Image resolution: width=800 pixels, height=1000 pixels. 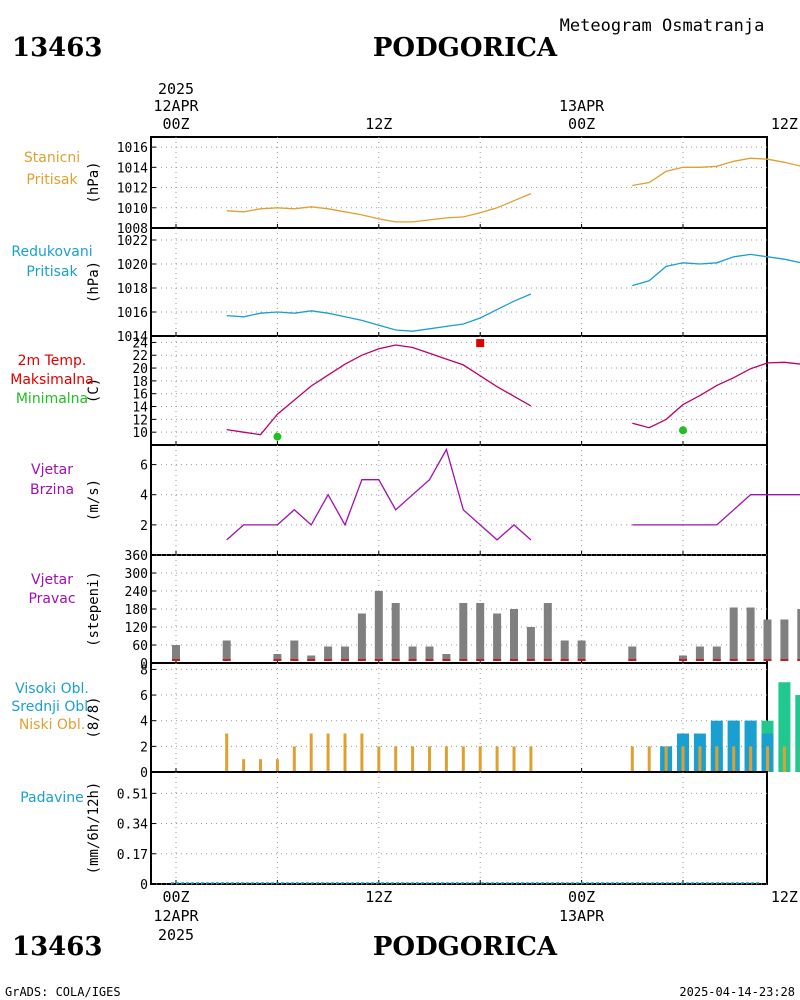 What do you see at coordinates (662, 26) in the screenshot?
I see `chart-subtitle: Meteogram Osmatranja` at bounding box center [662, 26].